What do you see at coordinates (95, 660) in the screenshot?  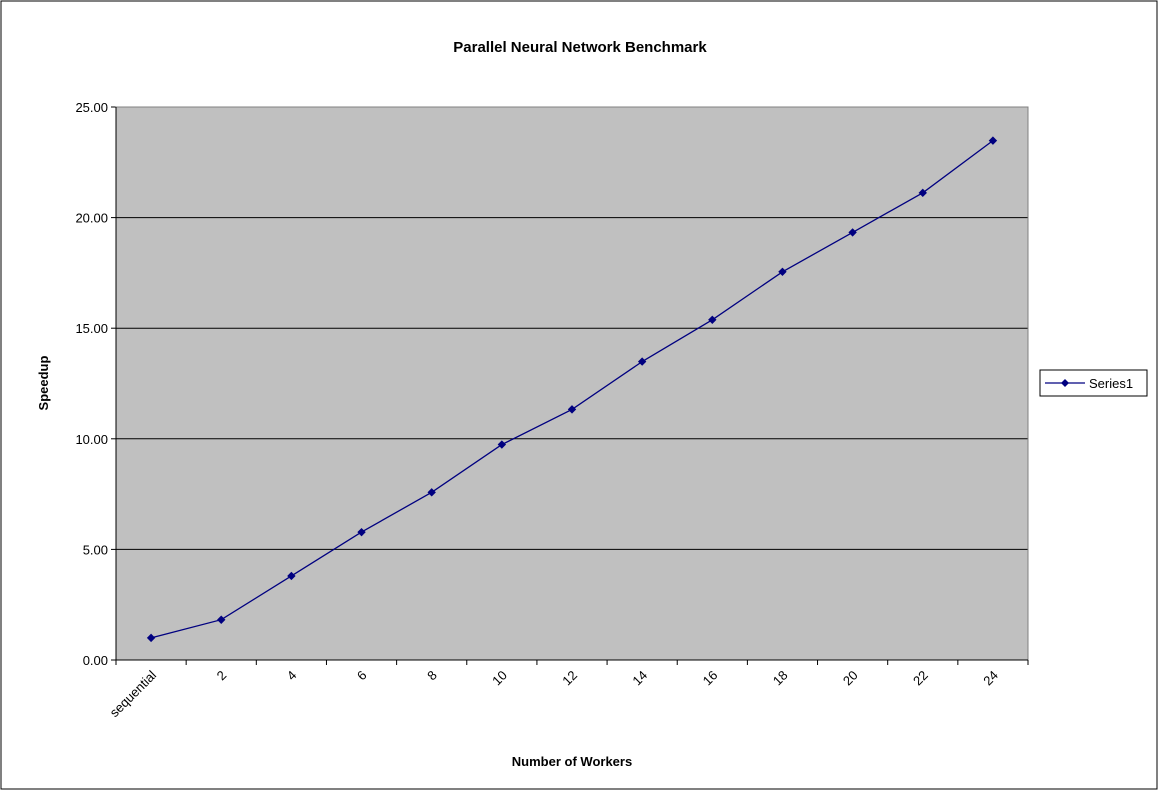 I see `y-tick-label: 0.00` at bounding box center [95, 660].